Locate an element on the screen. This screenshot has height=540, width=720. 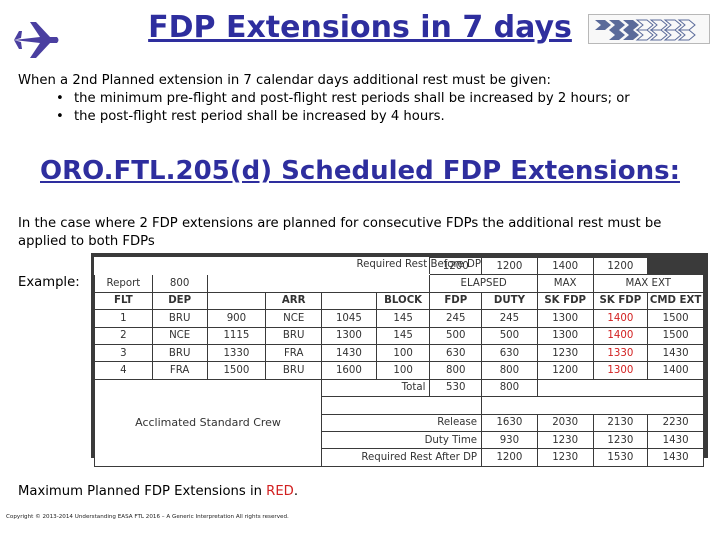
column-header: FLT is located at coordinates (123, 301).